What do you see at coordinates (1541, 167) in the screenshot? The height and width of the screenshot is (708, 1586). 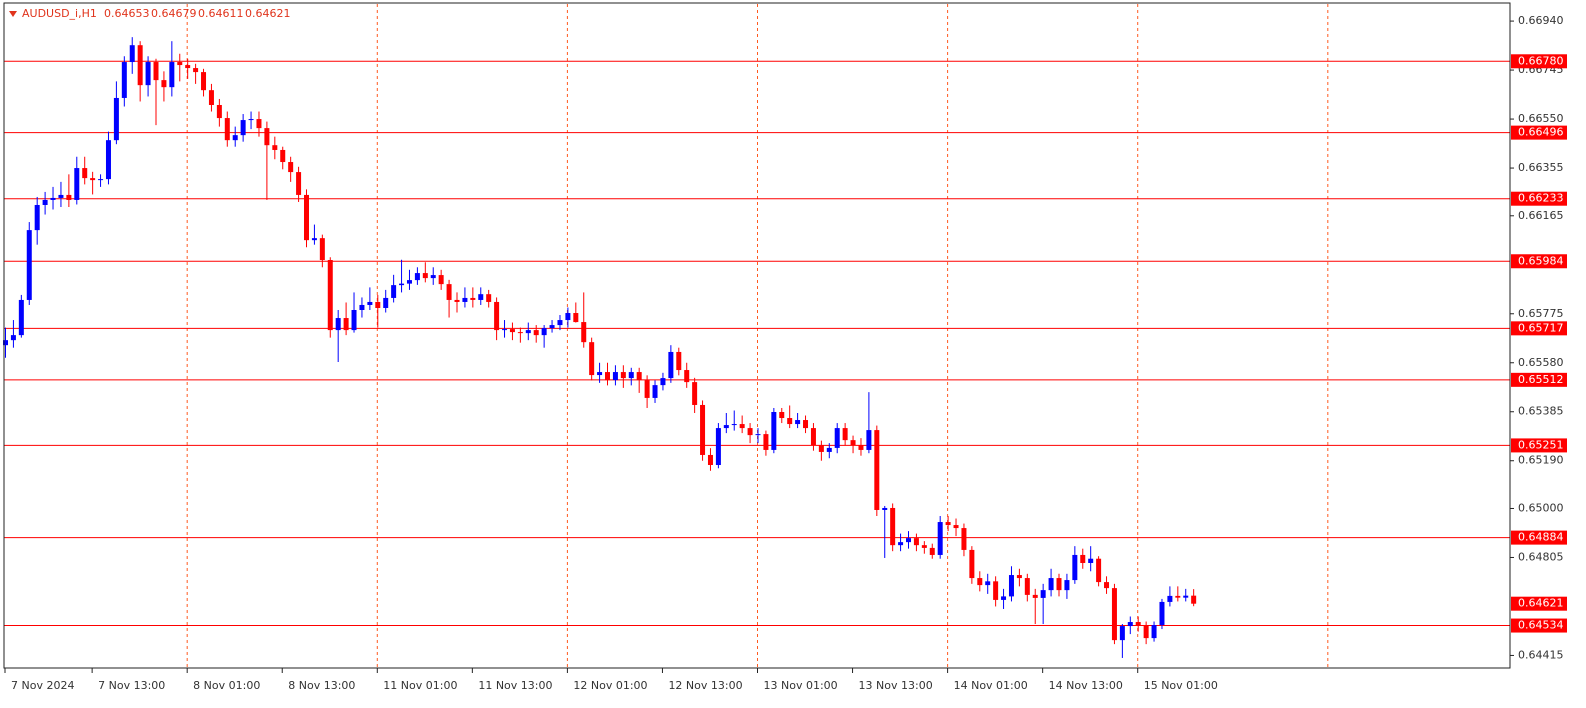 I see `y-tick-label: 0.66355` at bounding box center [1541, 167].